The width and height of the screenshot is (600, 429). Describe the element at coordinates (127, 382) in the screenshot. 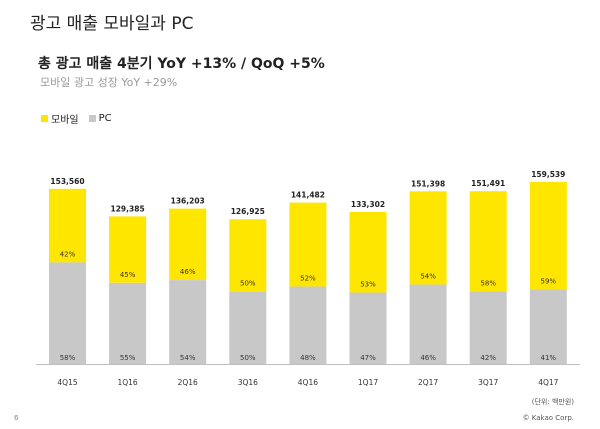

I see `category-label-1Q16: 1Q16` at that location.